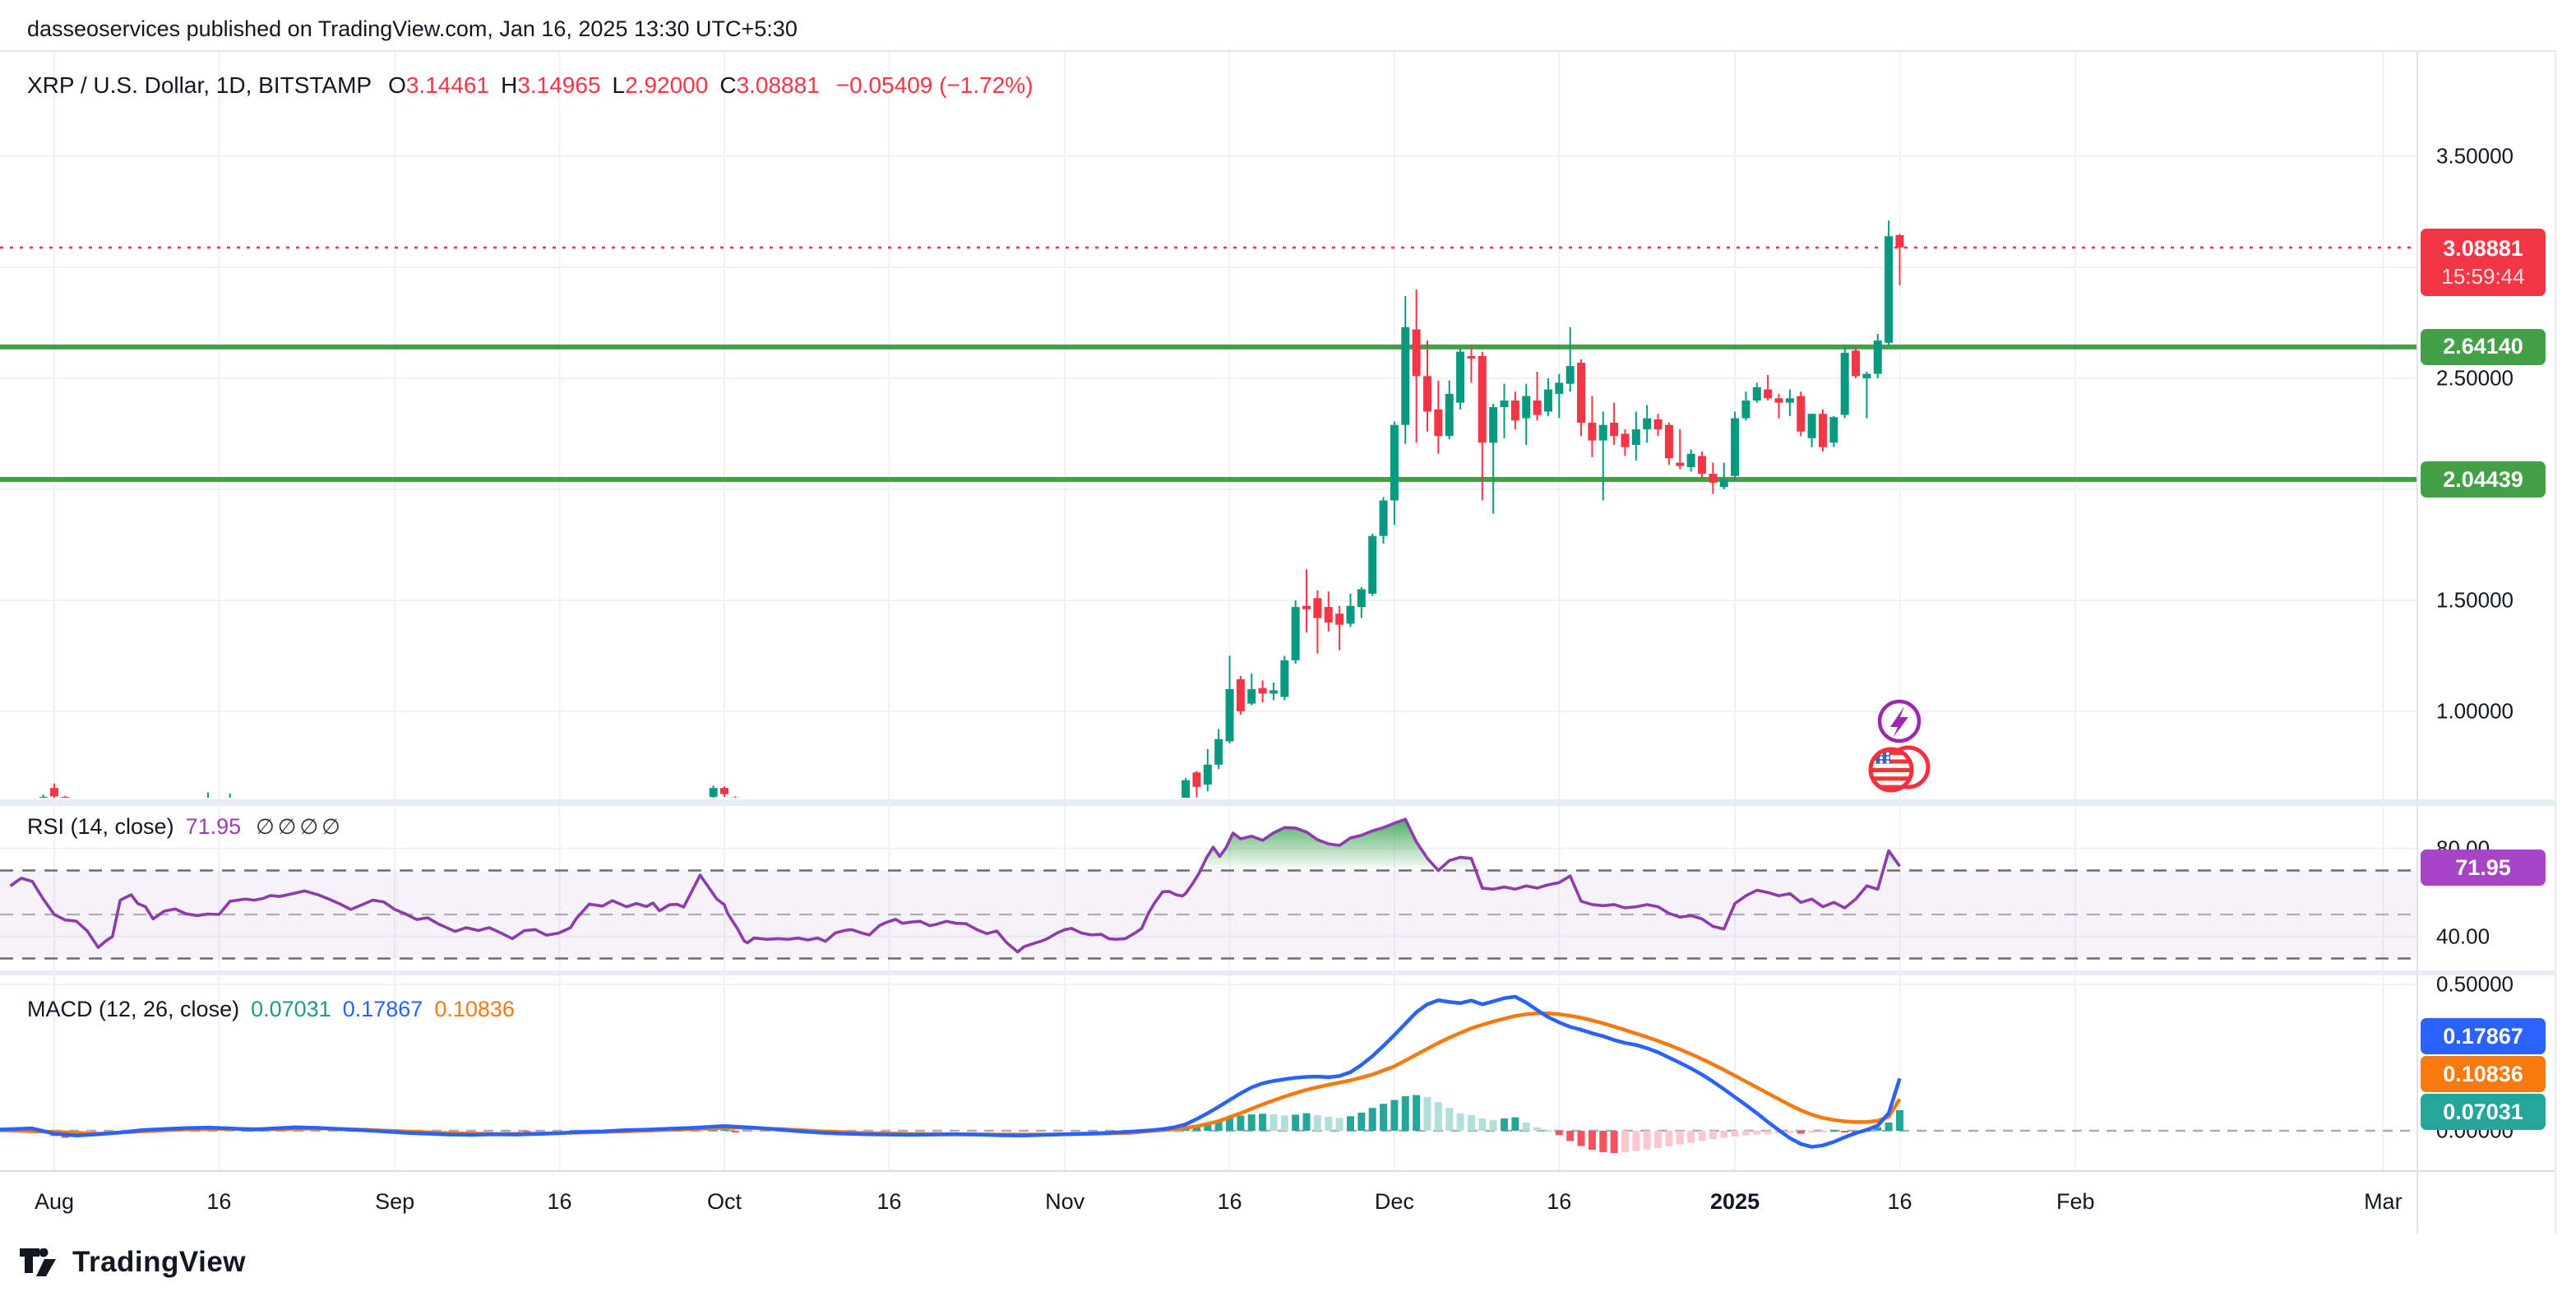 This screenshot has height=1301, width=2576. Describe the element at coordinates (291, 1009) in the screenshot. I see `macd-hist-value: 0.07031` at that location.